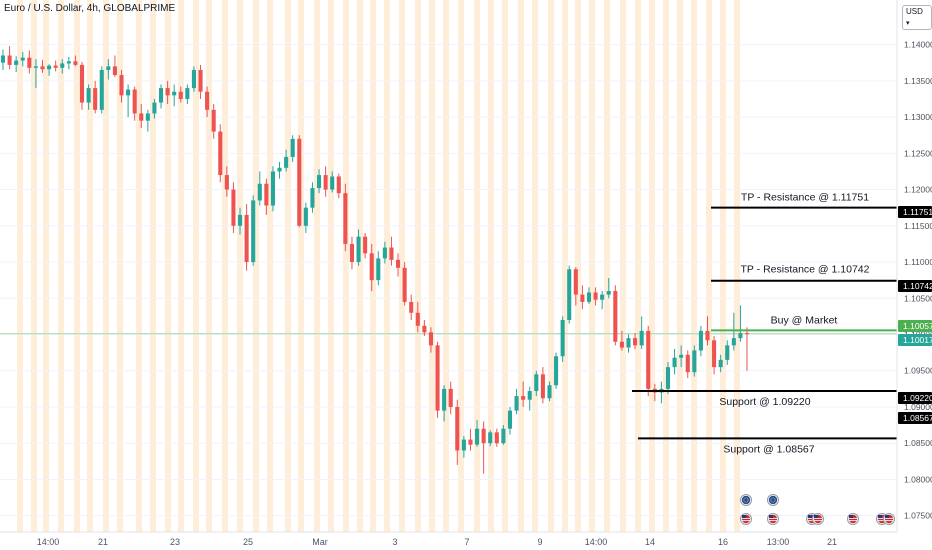 The width and height of the screenshot is (932, 550). I want to click on buy-level: Buy @ Market, so click(804, 323).